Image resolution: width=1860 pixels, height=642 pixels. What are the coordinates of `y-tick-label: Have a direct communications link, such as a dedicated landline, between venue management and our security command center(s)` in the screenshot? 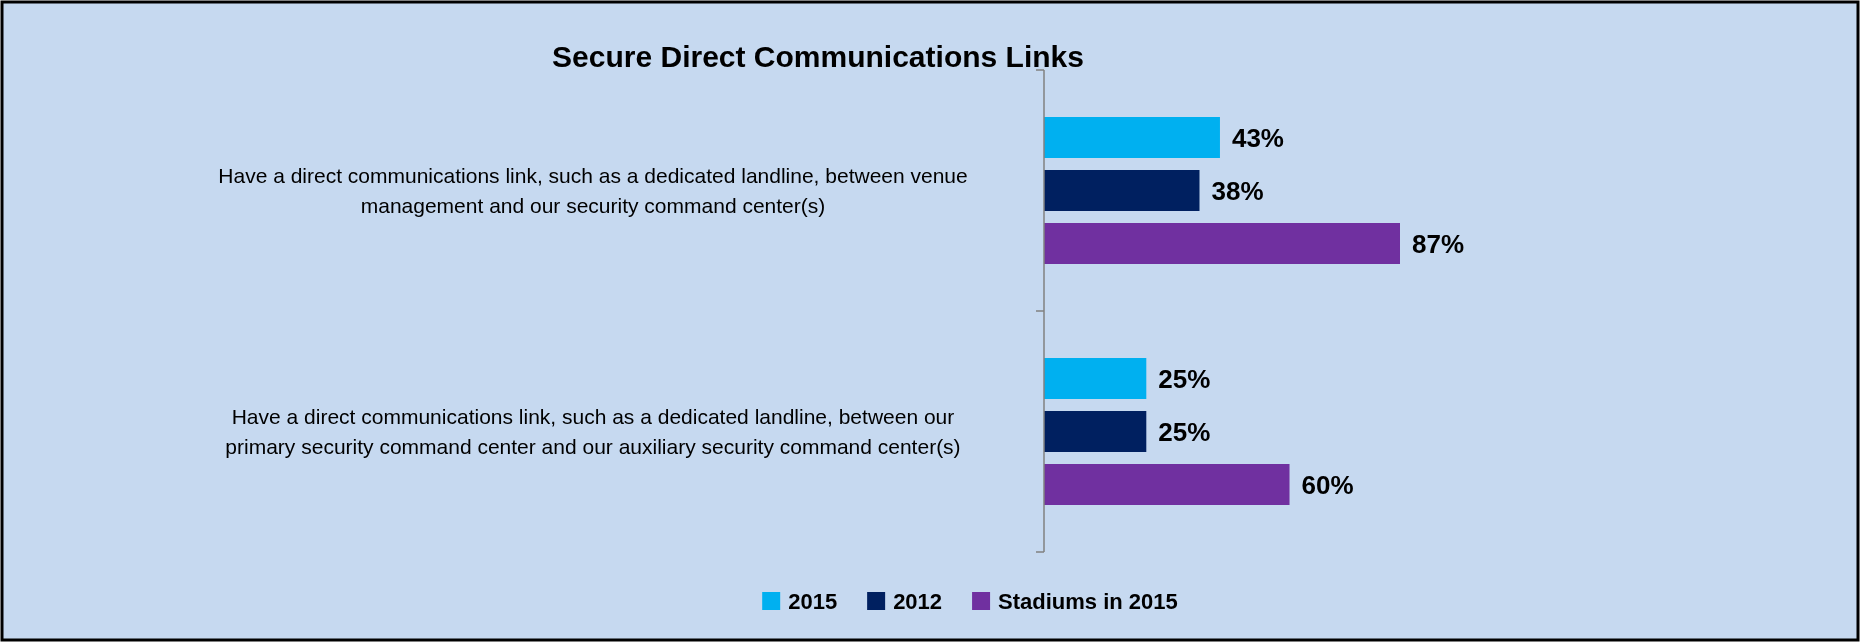 It's located at (593, 190).